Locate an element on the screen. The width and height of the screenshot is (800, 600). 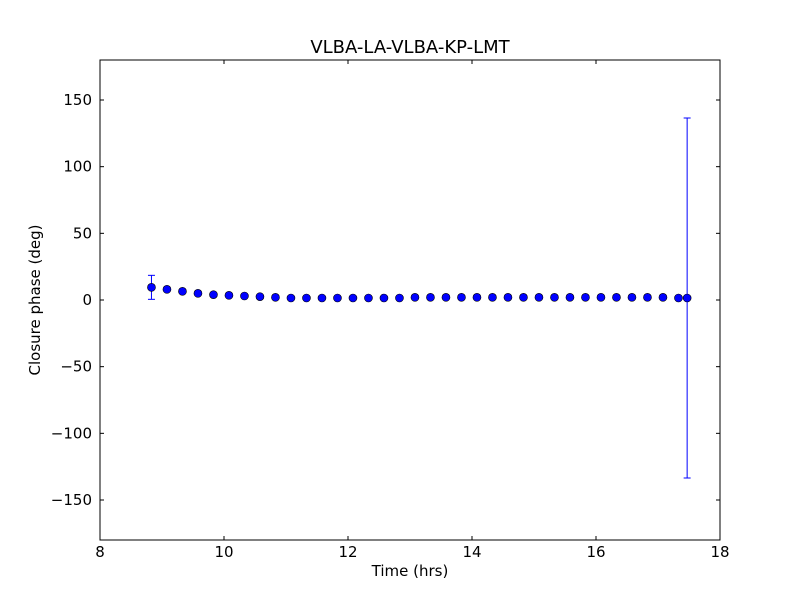
x-tick-label: 12 is located at coordinates (347, 552).